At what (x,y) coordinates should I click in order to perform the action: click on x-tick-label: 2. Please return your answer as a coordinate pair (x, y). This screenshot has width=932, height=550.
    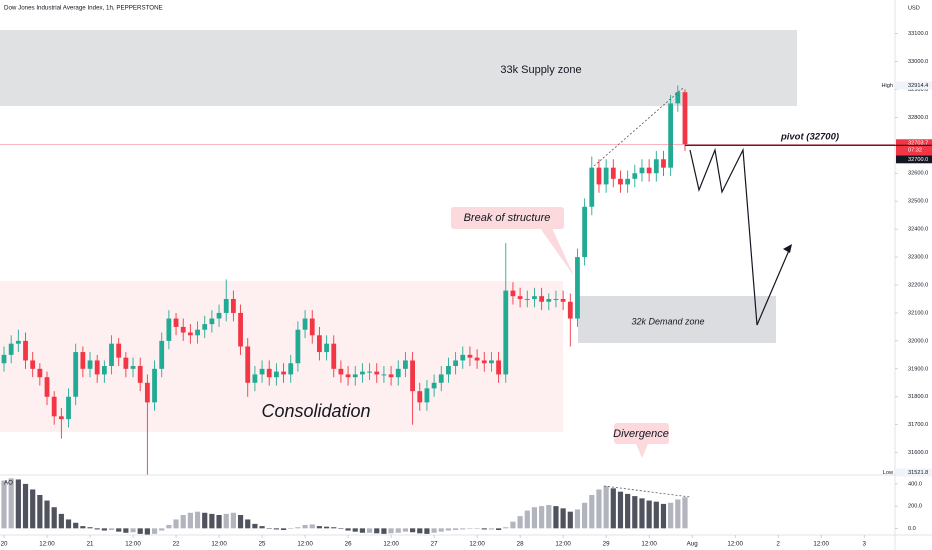
    Looking at the image, I should click on (778, 544).